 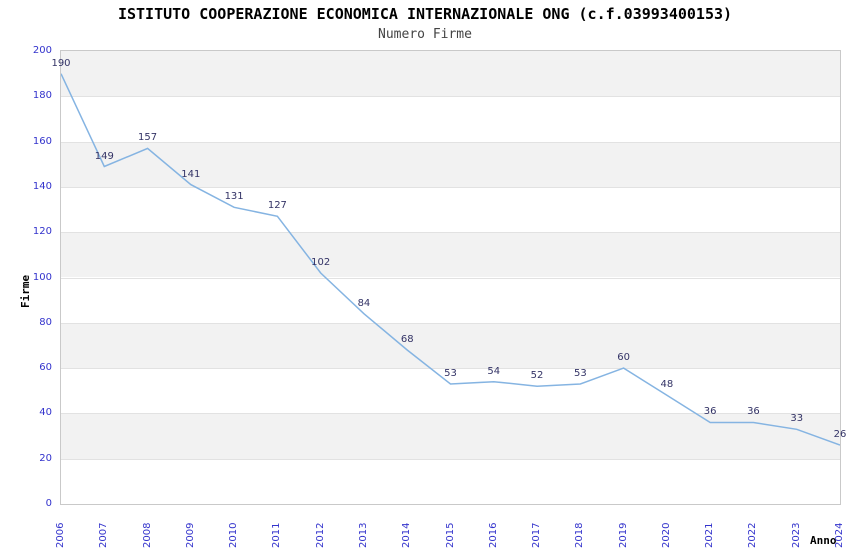 What do you see at coordinates (667, 385) in the screenshot?
I see `data-point-label: 48` at bounding box center [667, 385].